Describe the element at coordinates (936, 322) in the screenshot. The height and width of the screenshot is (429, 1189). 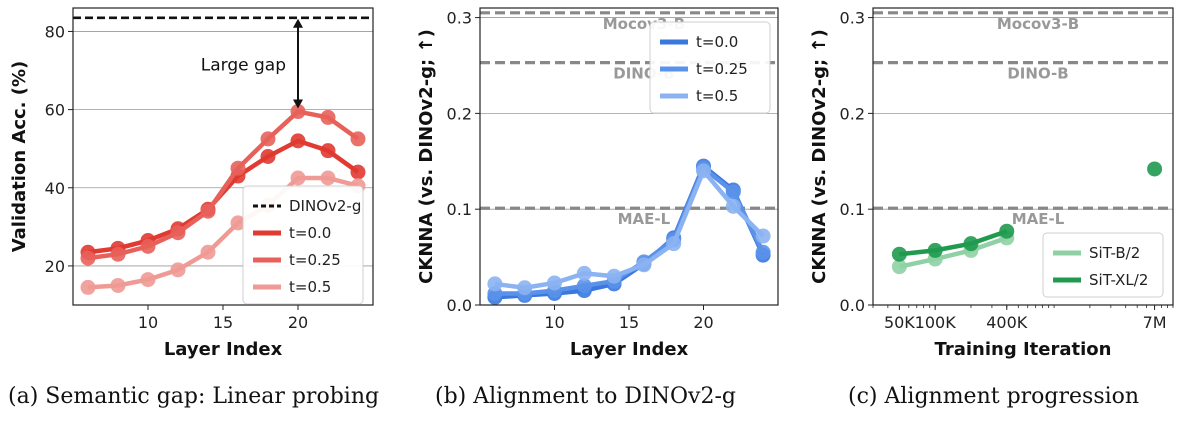
I see `x-tick-label: 100K` at that location.